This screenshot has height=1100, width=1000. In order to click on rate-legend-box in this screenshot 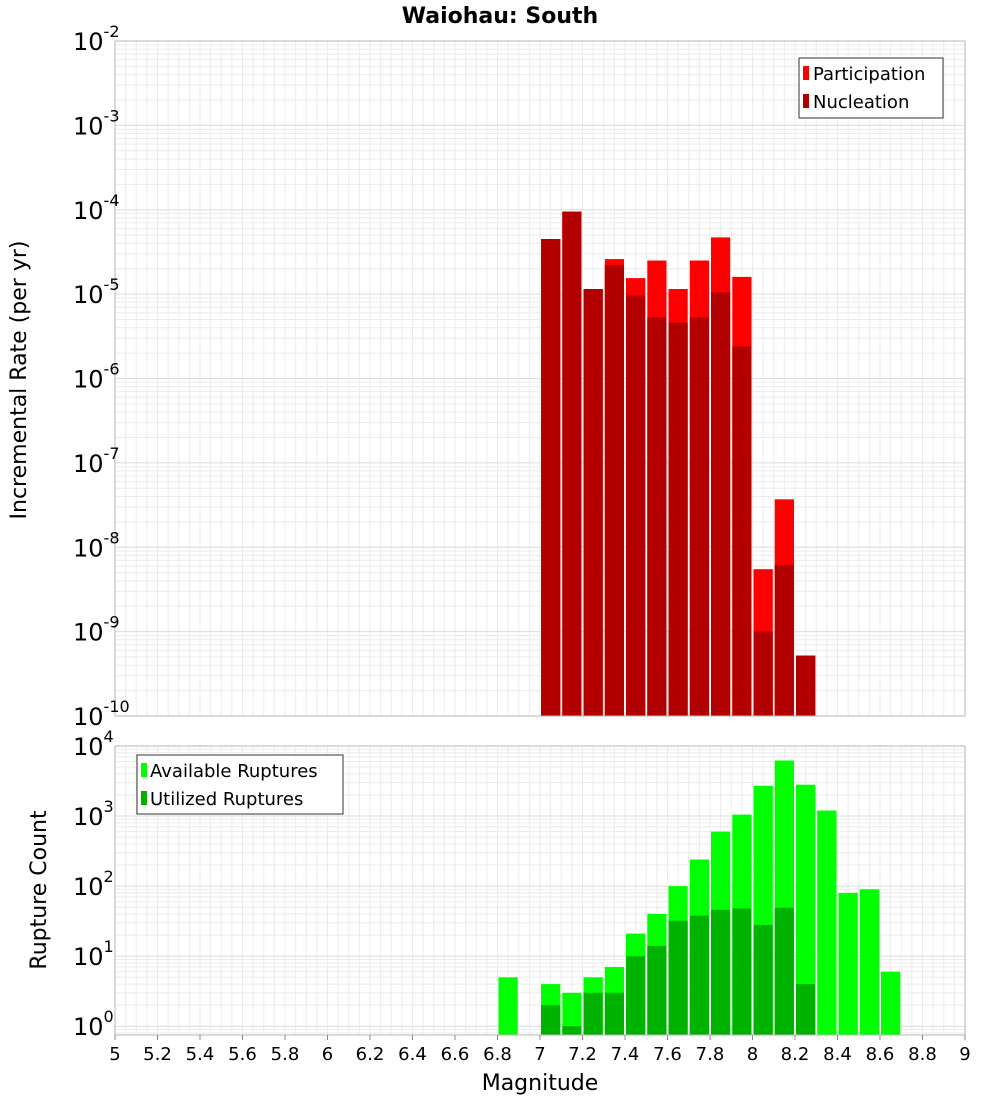, I will do `click(871, 88)`.